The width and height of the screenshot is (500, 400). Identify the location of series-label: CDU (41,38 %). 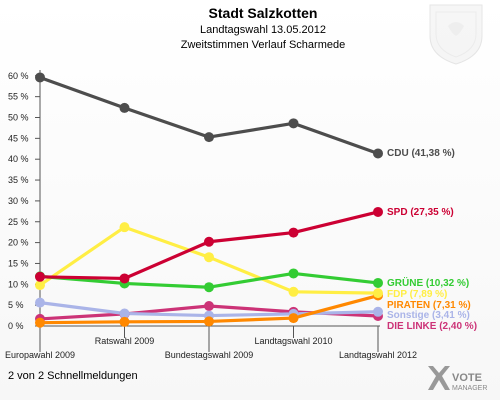
(421, 153).